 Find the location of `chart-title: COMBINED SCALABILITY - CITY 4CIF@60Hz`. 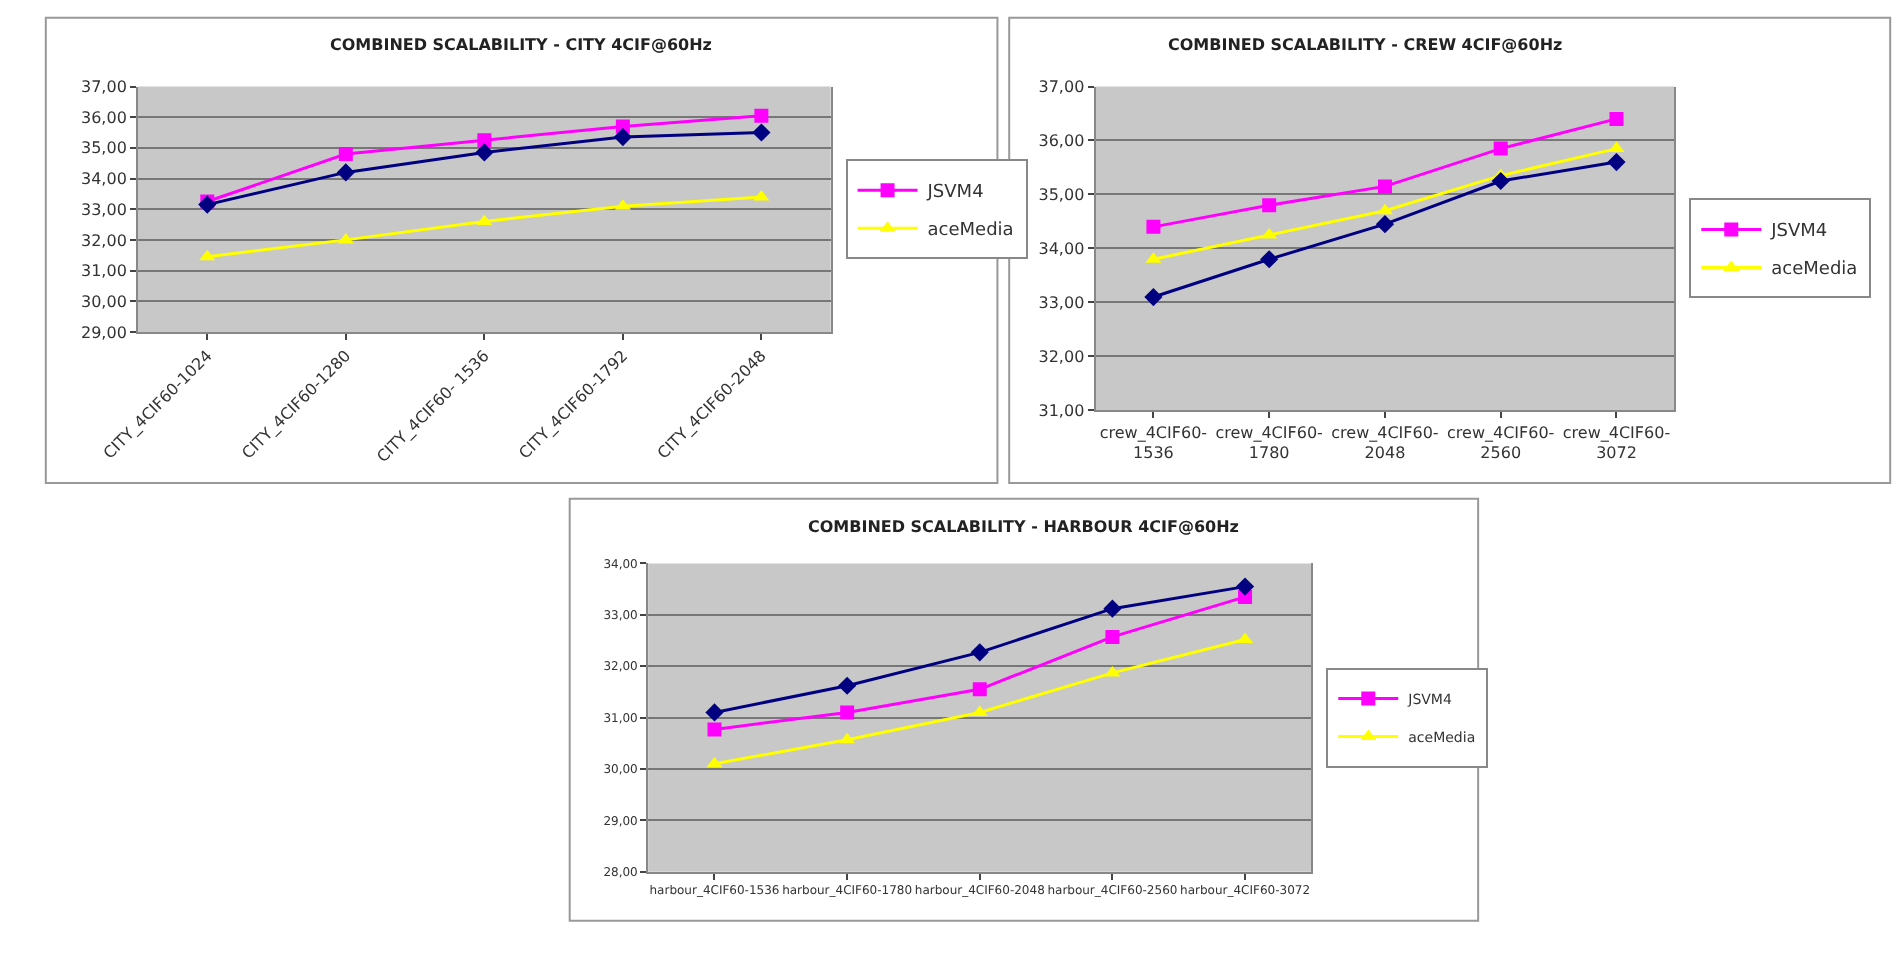

chart-title: COMBINED SCALABILITY - CITY 4CIF@60Hz is located at coordinates (521, 45).